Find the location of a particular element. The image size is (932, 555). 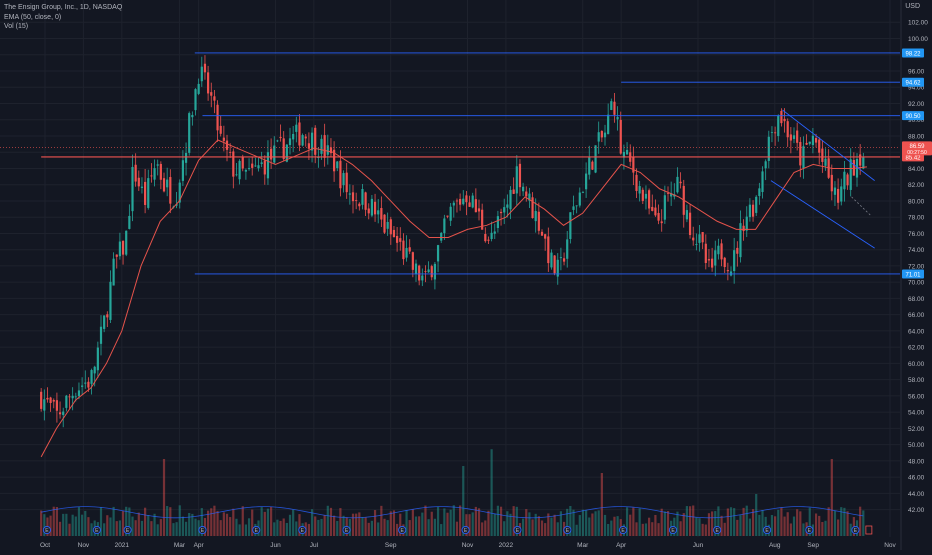

legend-title: The Ensign Group, Inc., 1D, NASDAQ is located at coordinates (63, 7).